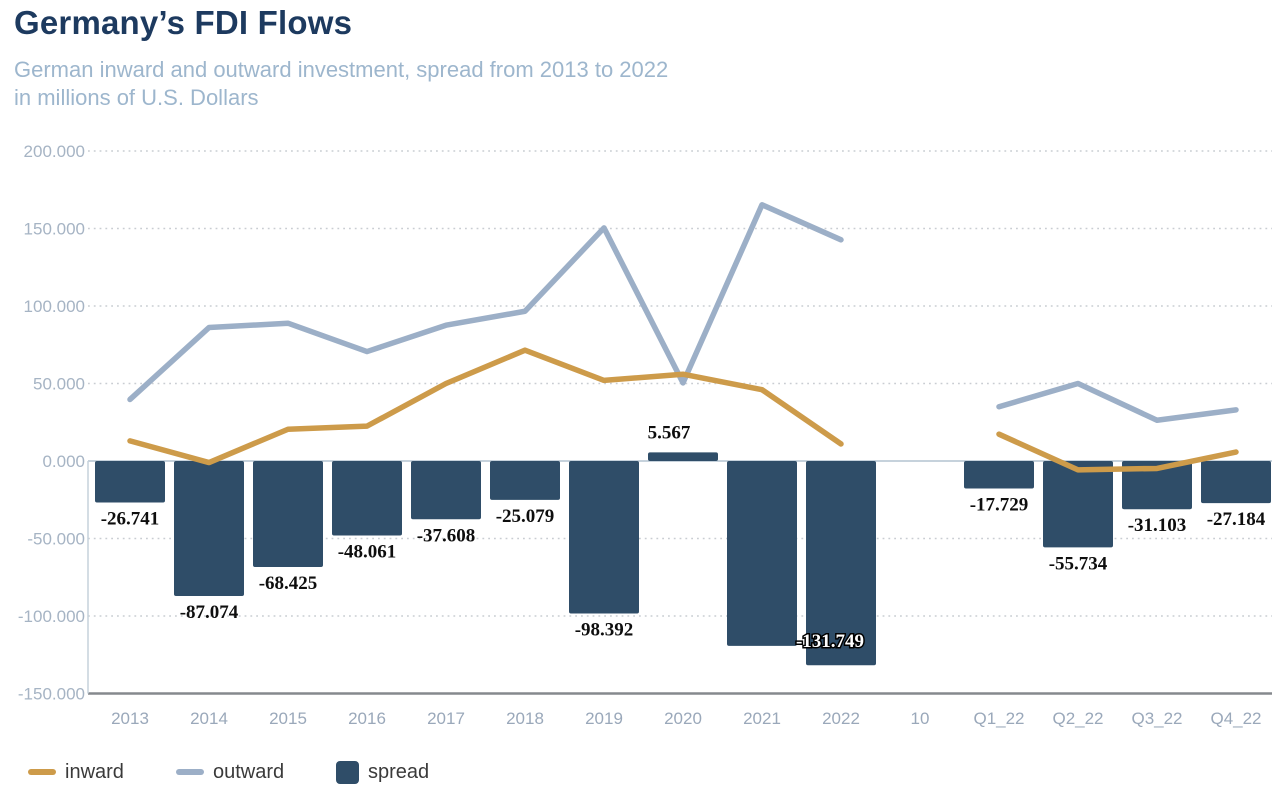 The height and width of the screenshot is (786, 1280). Describe the element at coordinates (920, 718) in the screenshot. I see `x-axis-tick: 10` at that location.